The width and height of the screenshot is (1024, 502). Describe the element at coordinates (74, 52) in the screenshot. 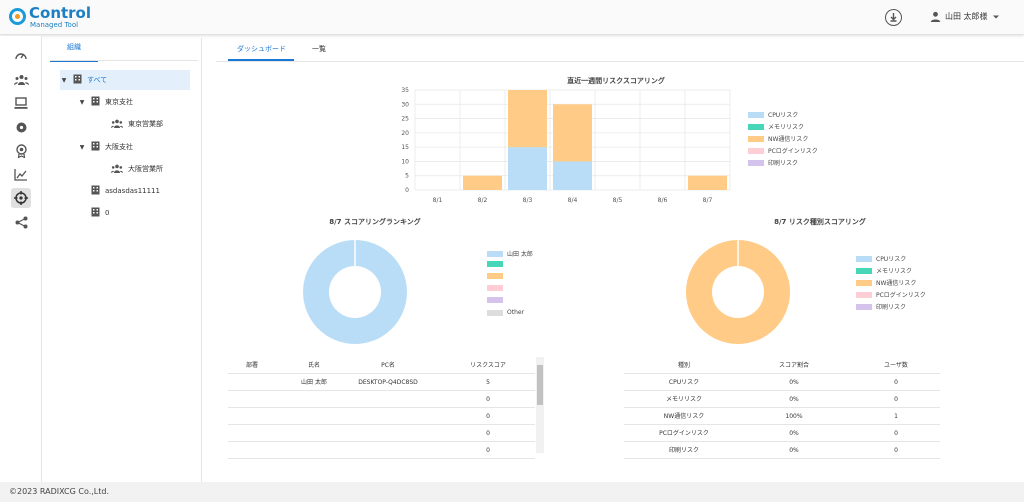

I see `tab-org: 組織` at that location.